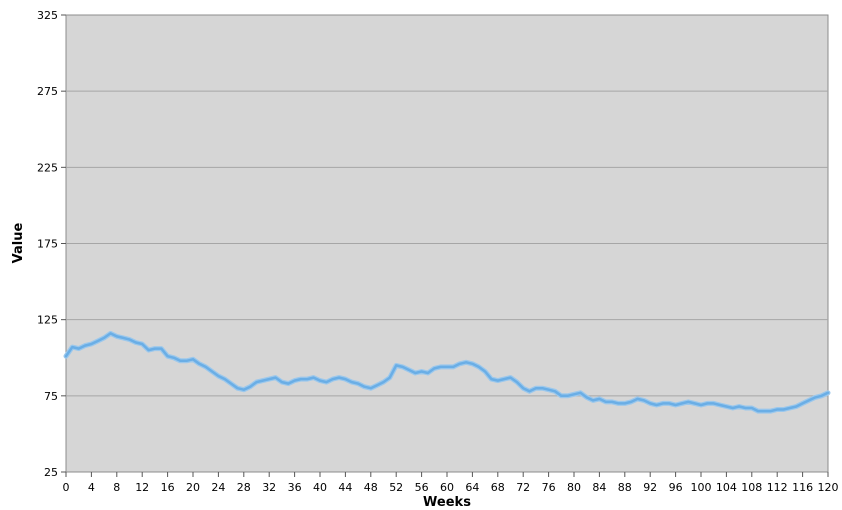 The image size is (842, 510). Describe the element at coordinates (472, 487) in the screenshot. I see `x-tick-label: 64` at that location.